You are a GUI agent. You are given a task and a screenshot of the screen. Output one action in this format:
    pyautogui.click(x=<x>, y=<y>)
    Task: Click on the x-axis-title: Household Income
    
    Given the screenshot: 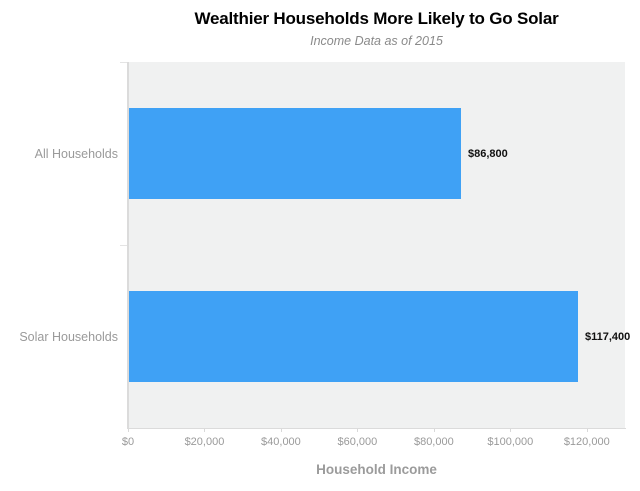 What is the action you would take?
    pyautogui.click(x=376, y=469)
    